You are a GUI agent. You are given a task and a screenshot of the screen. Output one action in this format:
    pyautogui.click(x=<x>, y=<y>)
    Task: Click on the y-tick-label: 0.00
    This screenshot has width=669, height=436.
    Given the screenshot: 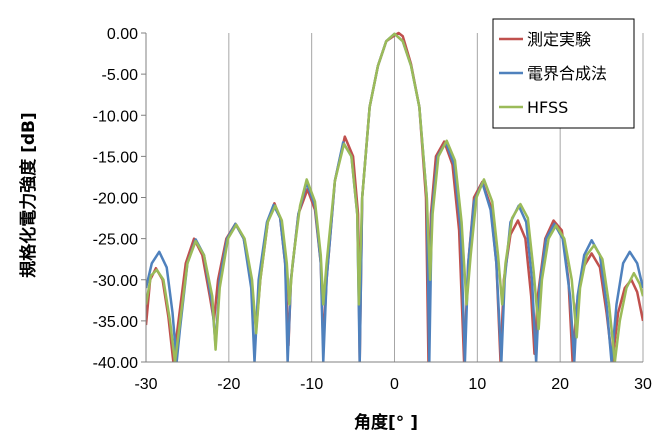 What is the action you would take?
    pyautogui.click(x=122, y=34)
    